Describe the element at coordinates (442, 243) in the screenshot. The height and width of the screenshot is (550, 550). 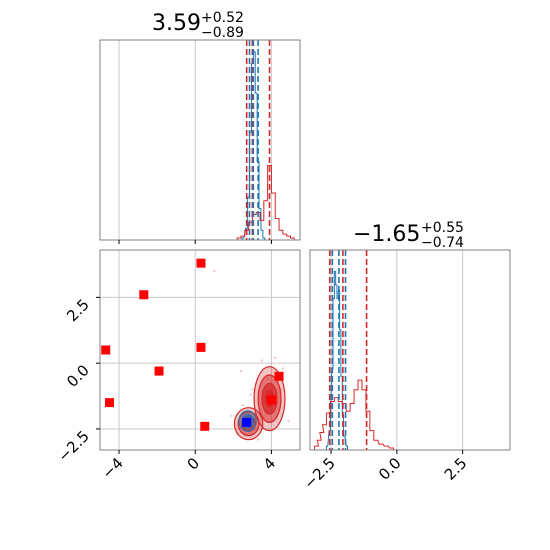
I see `param2-title-minus: −0.74` at that location.